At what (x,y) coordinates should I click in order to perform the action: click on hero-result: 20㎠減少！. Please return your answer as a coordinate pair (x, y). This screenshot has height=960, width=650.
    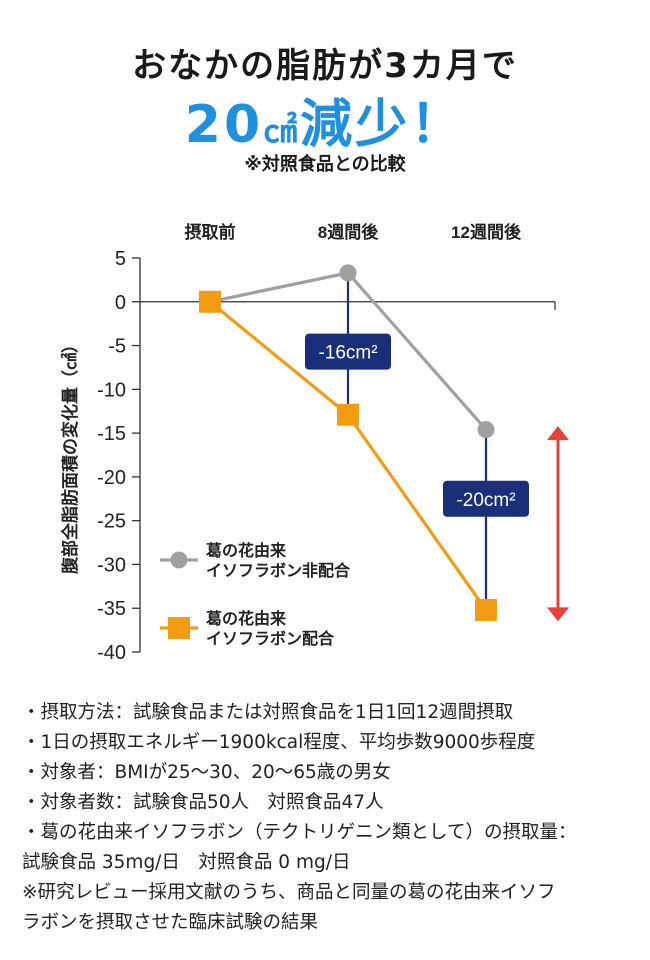
    Looking at the image, I should click on (325, 119).